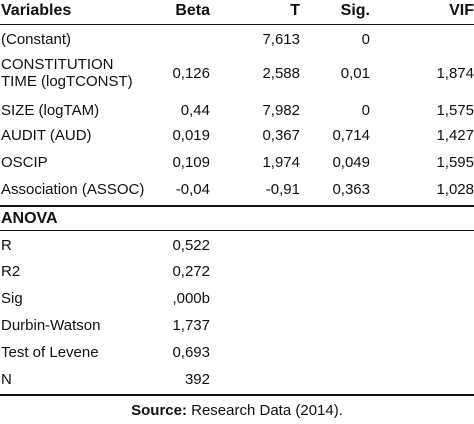 This screenshot has width=474, height=424. I want to click on sig-value: 0,049, so click(351, 162).